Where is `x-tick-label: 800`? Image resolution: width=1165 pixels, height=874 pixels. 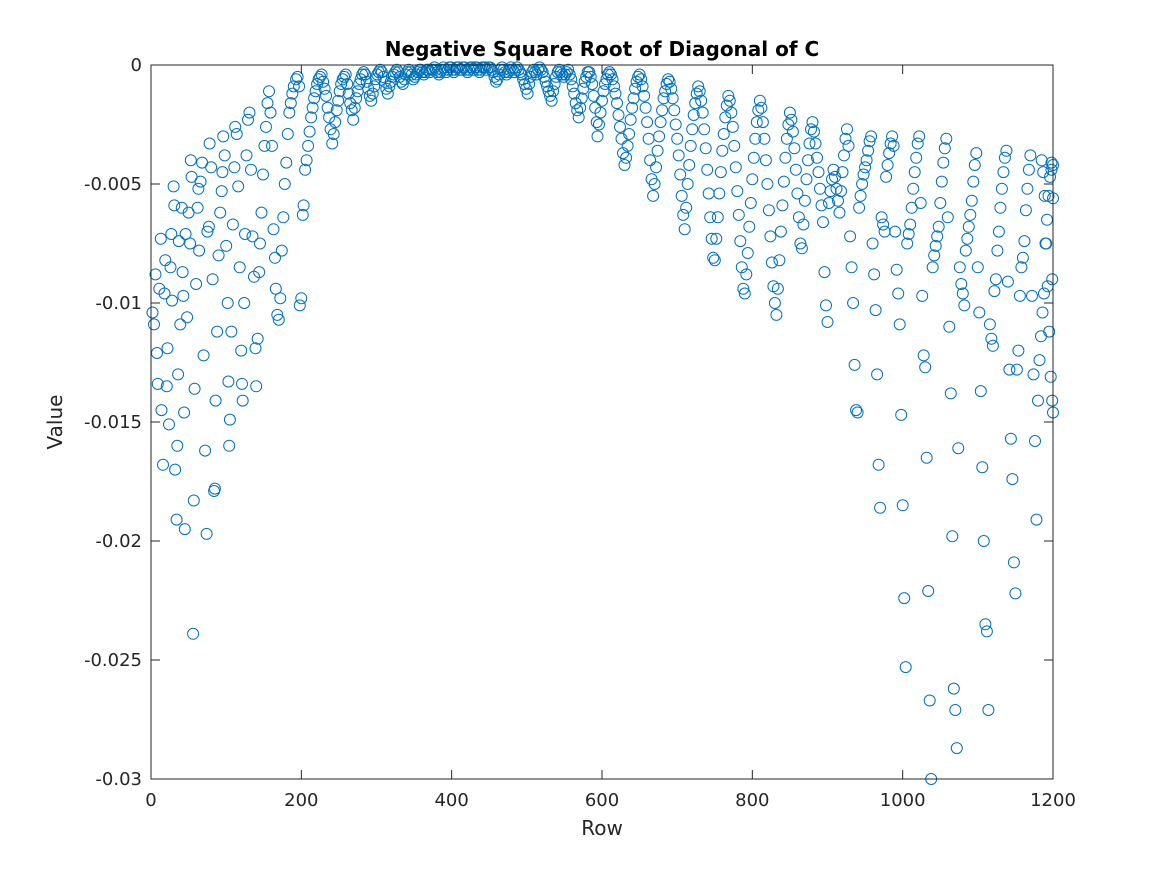 x-tick-label: 800 is located at coordinates (752, 800).